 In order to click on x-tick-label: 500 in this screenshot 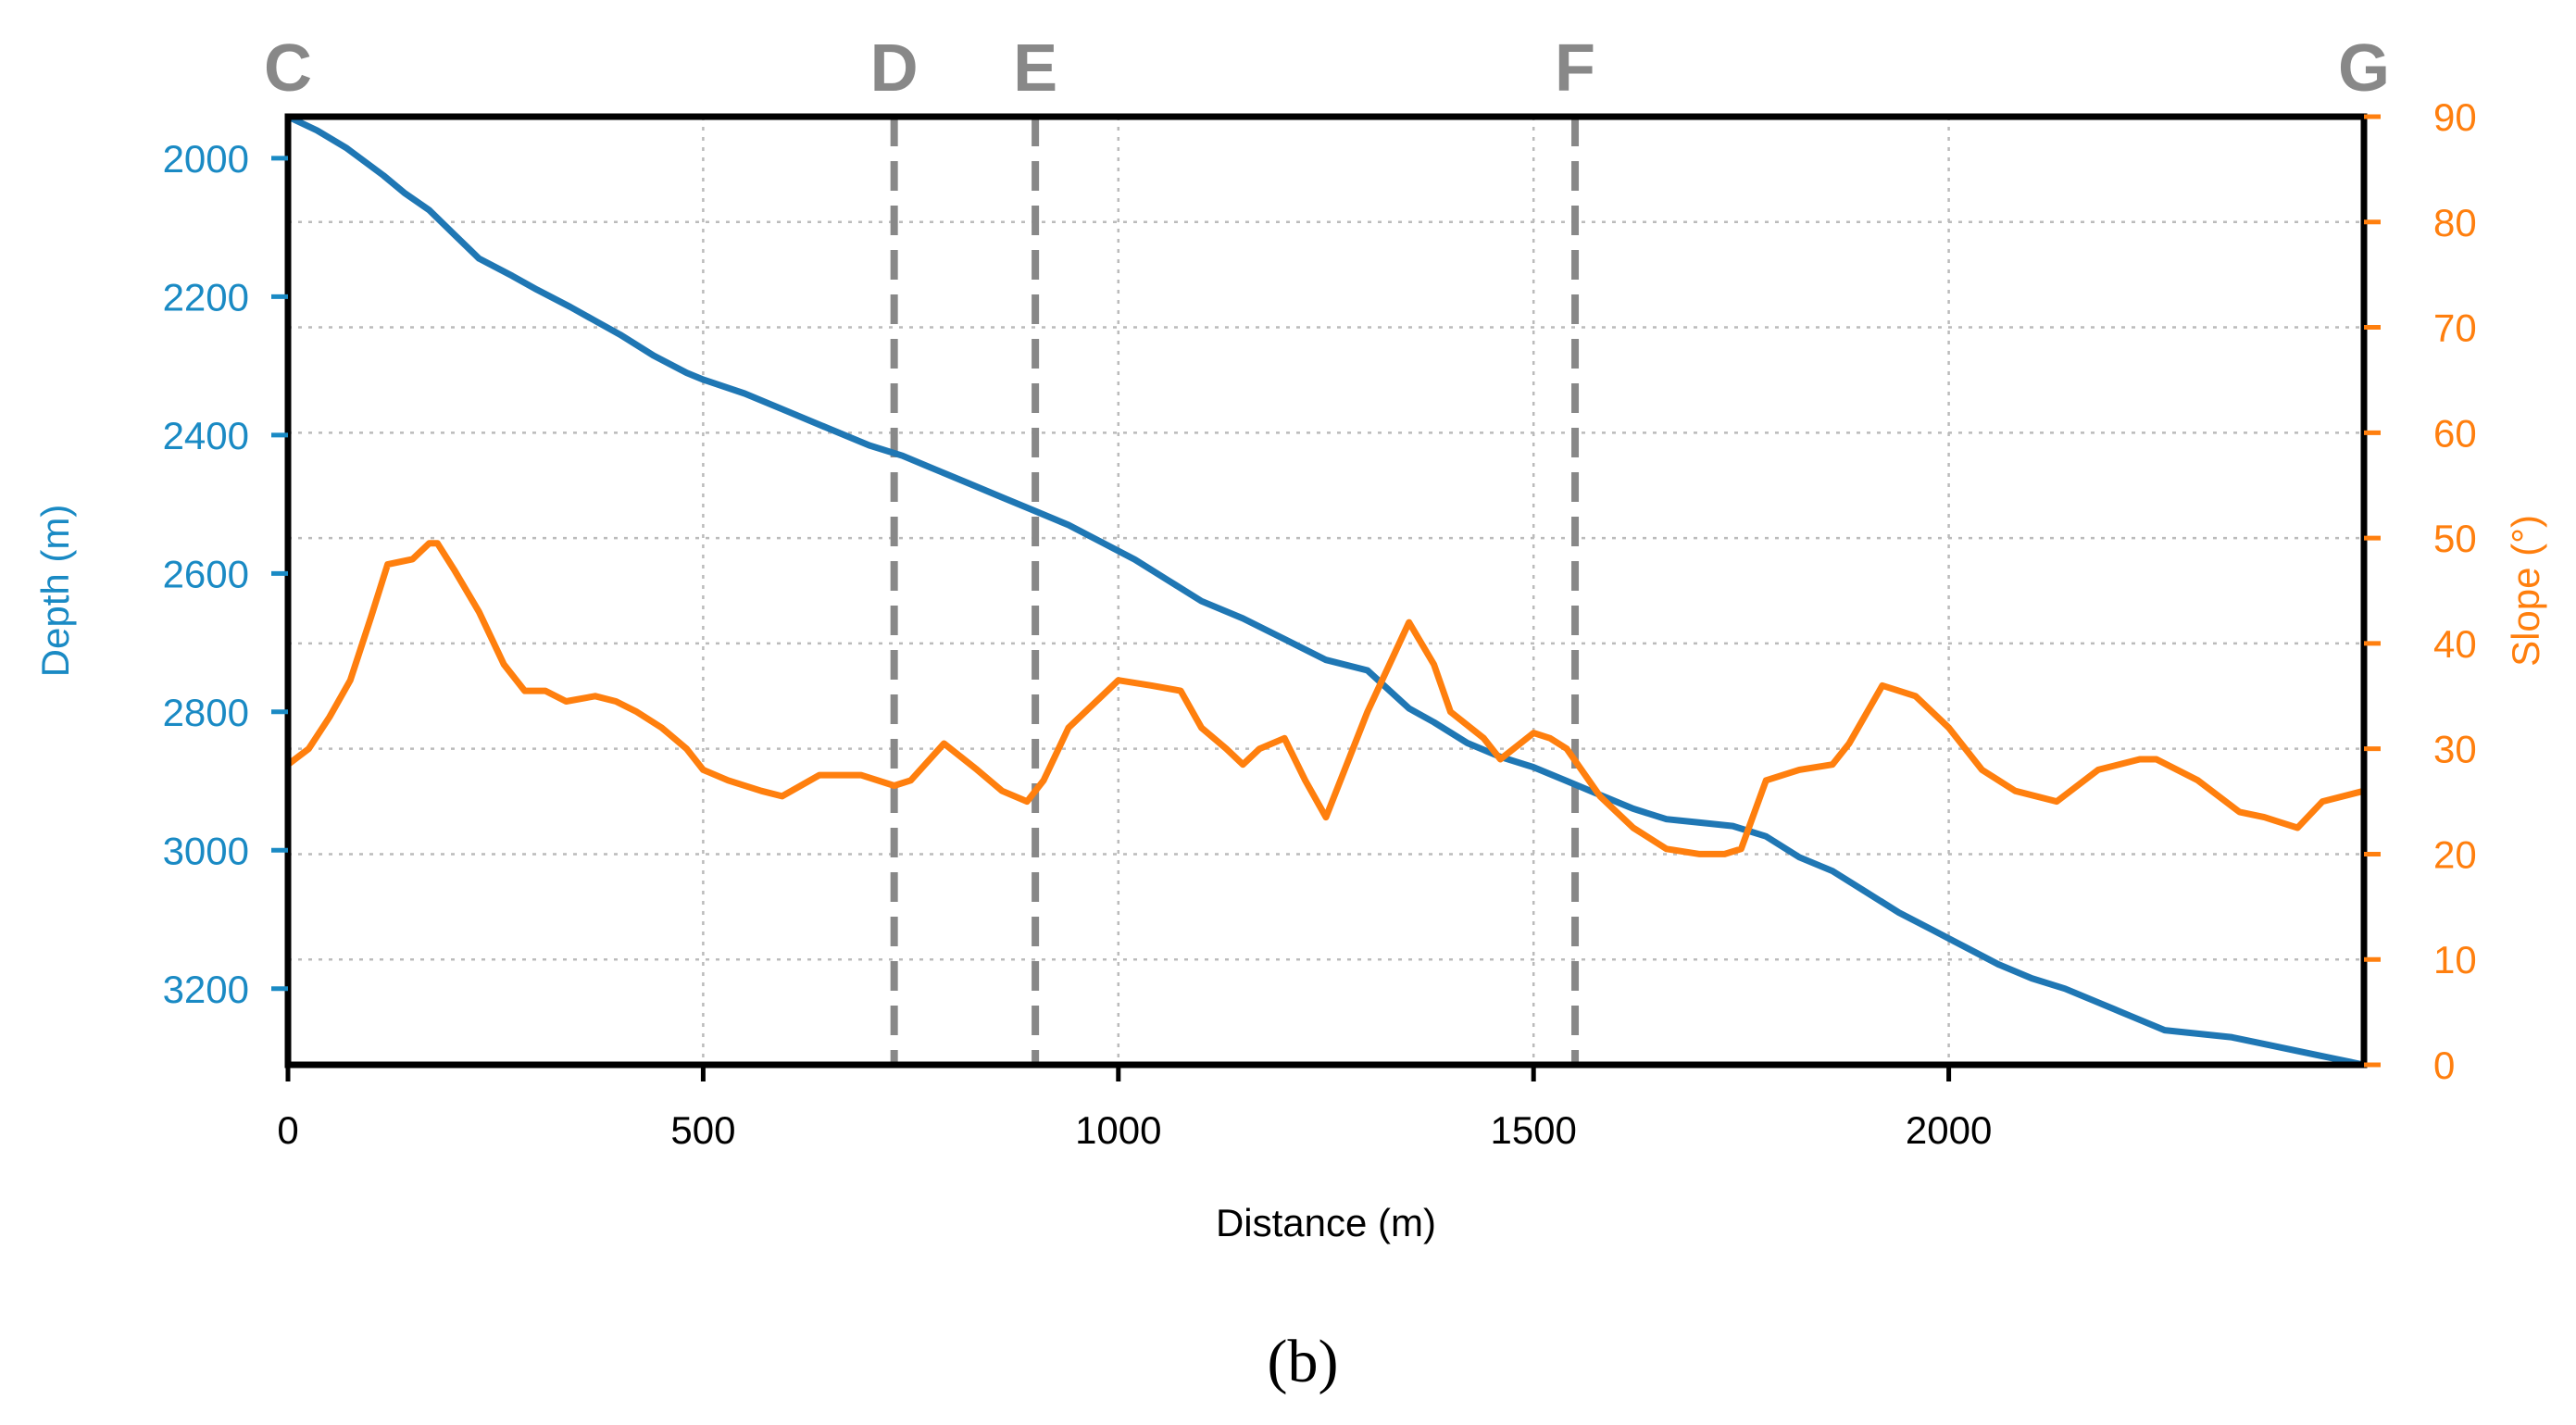, I will do `click(703, 1130)`.